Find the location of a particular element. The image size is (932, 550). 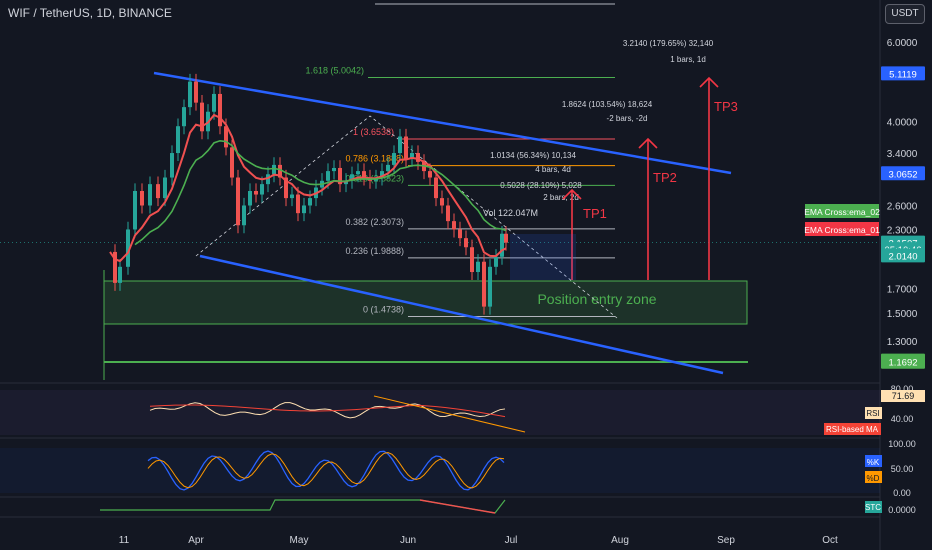

price-tick-1: 4.0000 is located at coordinates (902, 122).